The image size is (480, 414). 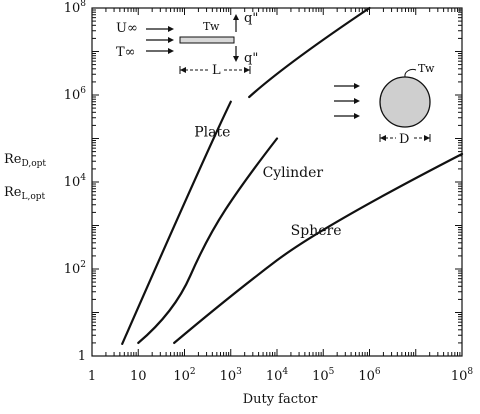 What do you see at coordinates (293, 173) in the screenshot?
I see `series-label-cylinder: Cylinder` at bounding box center [293, 173].